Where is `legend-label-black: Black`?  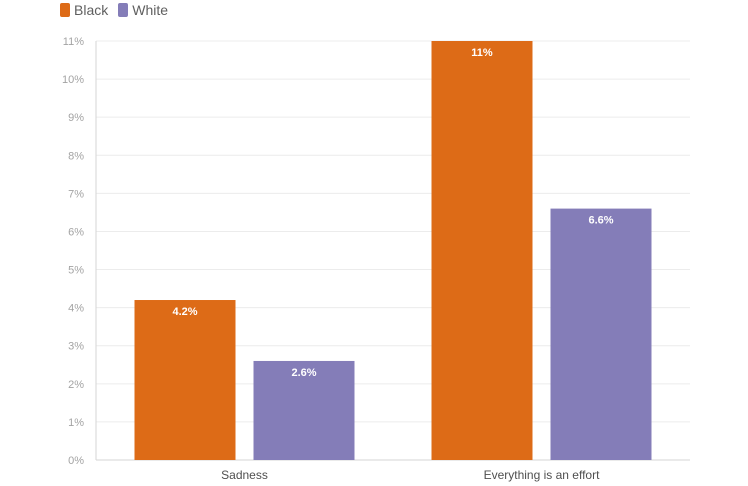
legend-label-black: Black is located at coordinates (91, 10).